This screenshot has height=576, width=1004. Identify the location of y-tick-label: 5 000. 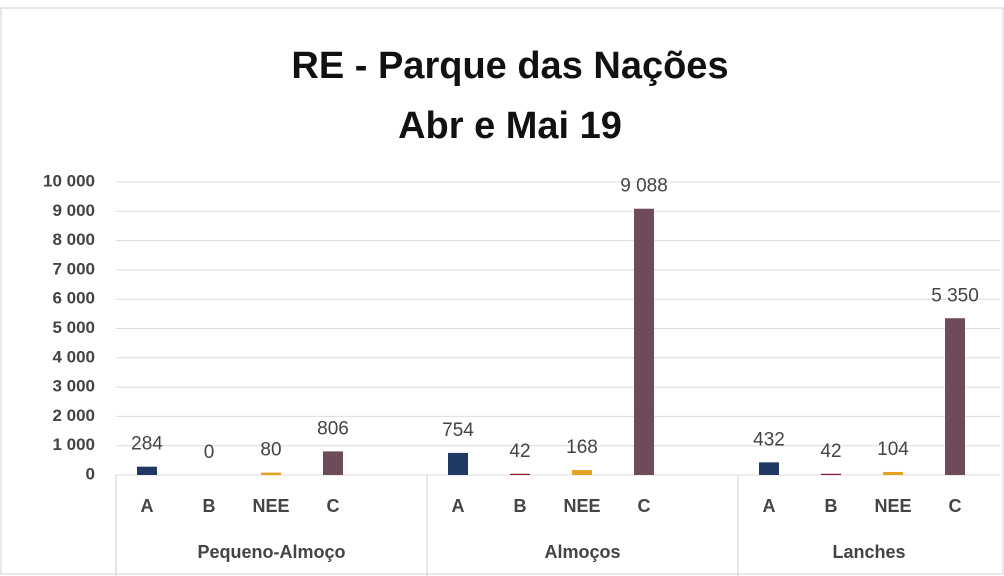
(73, 327).